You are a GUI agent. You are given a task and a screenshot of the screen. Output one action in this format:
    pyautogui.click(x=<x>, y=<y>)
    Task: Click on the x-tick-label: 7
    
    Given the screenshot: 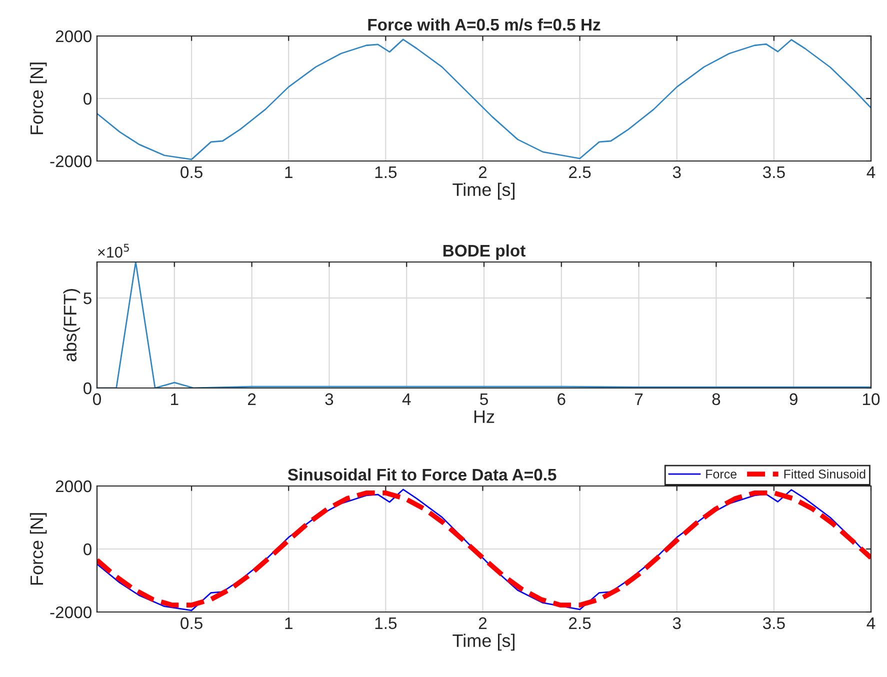 What is the action you would take?
    pyautogui.click(x=639, y=399)
    